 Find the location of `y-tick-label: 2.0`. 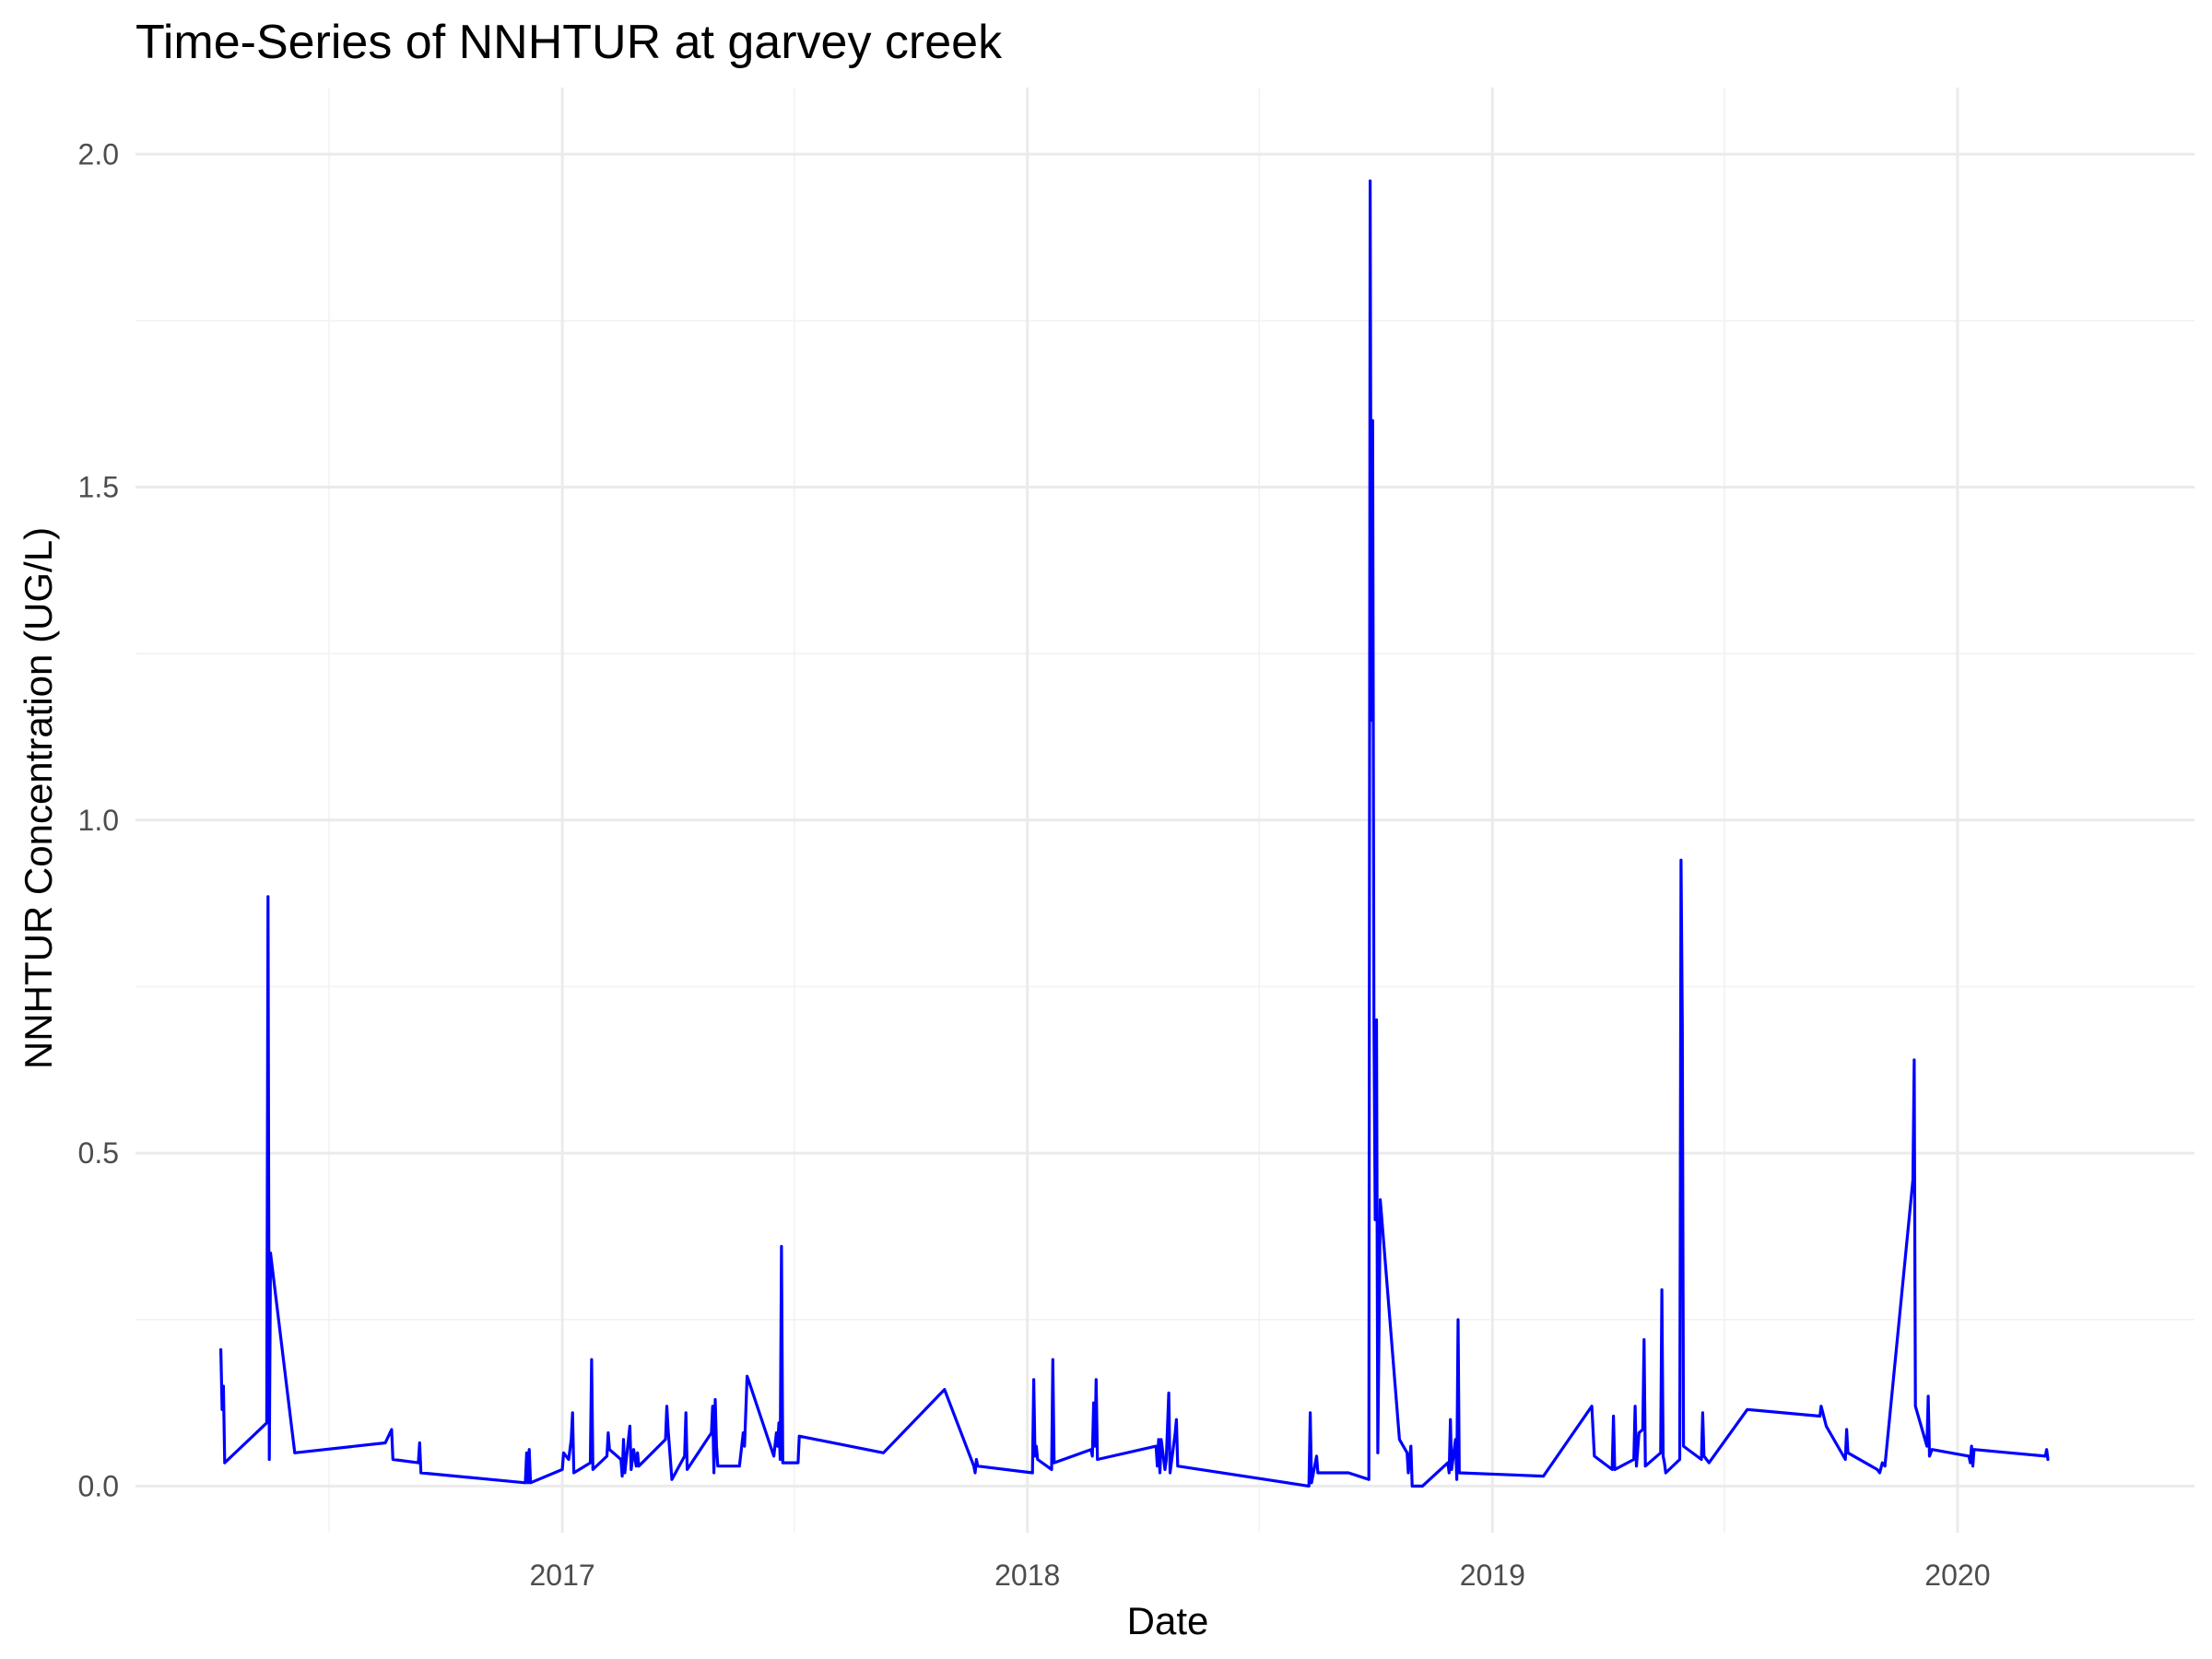

y-tick-label: 2.0 is located at coordinates (98, 154).